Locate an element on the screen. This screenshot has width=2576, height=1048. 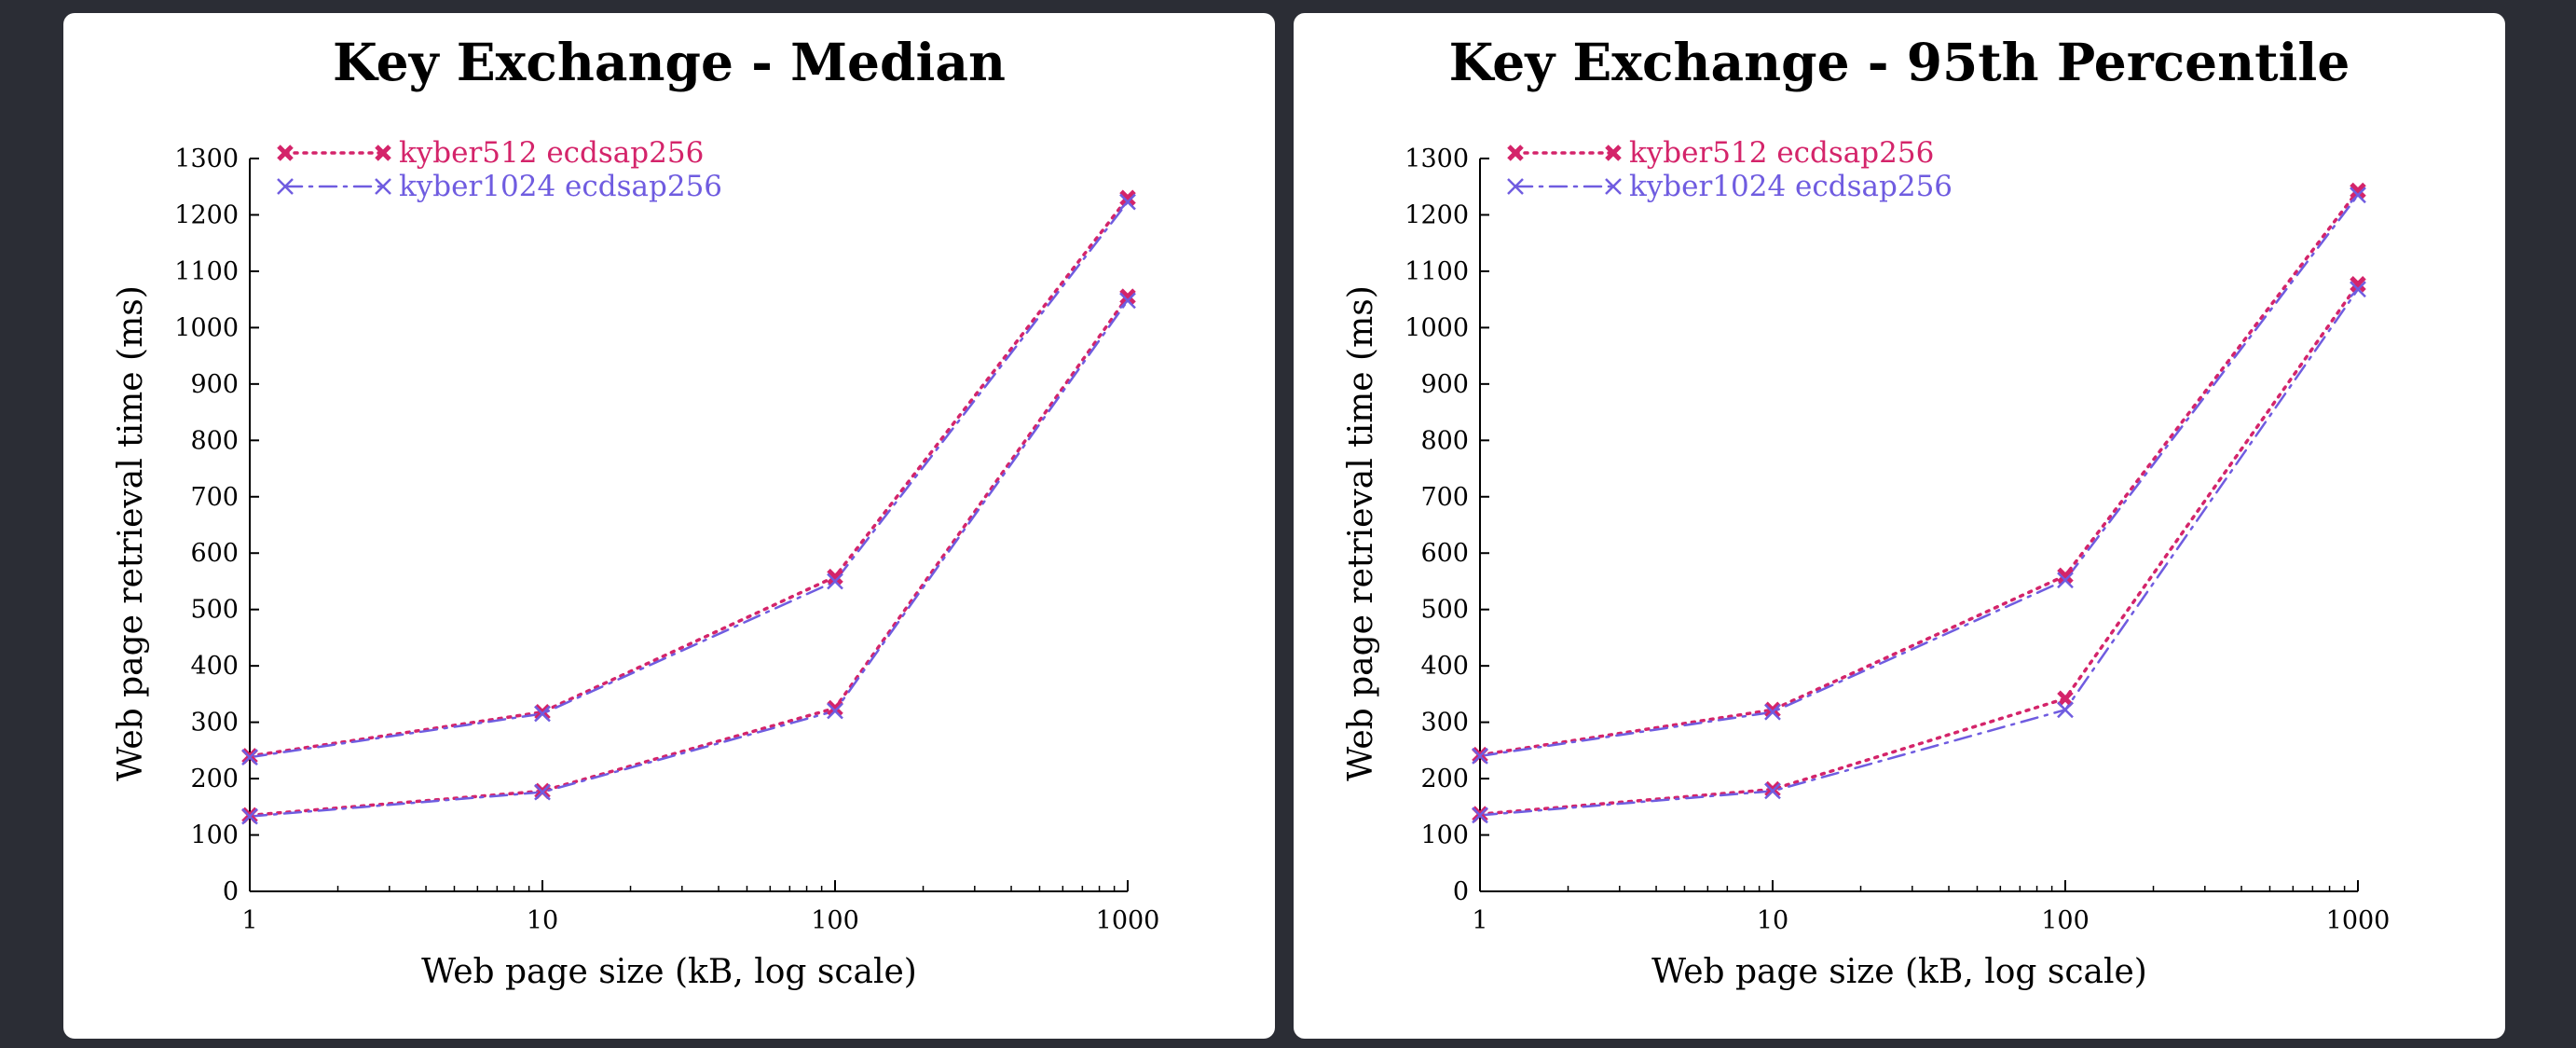
chart-title: Key Exchange - 95th Percentile is located at coordinates (1899, 62).